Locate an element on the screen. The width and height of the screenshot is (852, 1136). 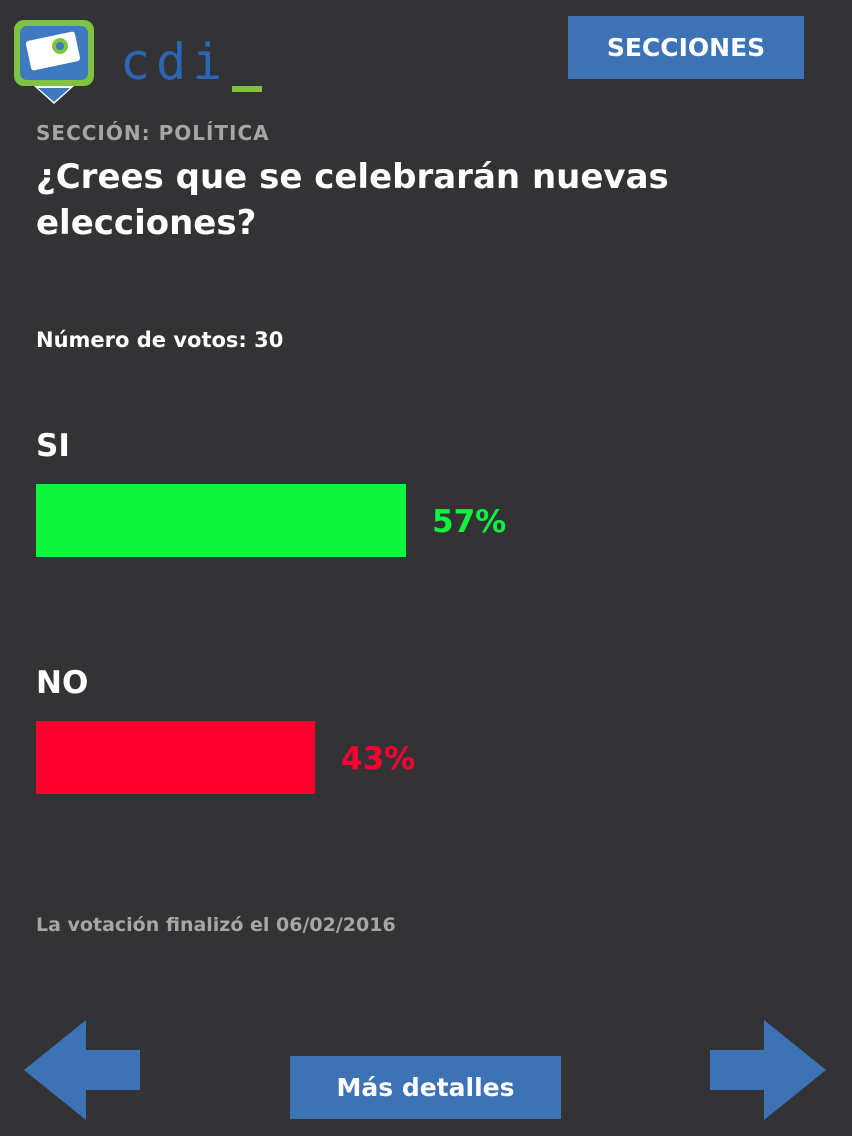
result-bar-si is located at coordinates (221, 520).